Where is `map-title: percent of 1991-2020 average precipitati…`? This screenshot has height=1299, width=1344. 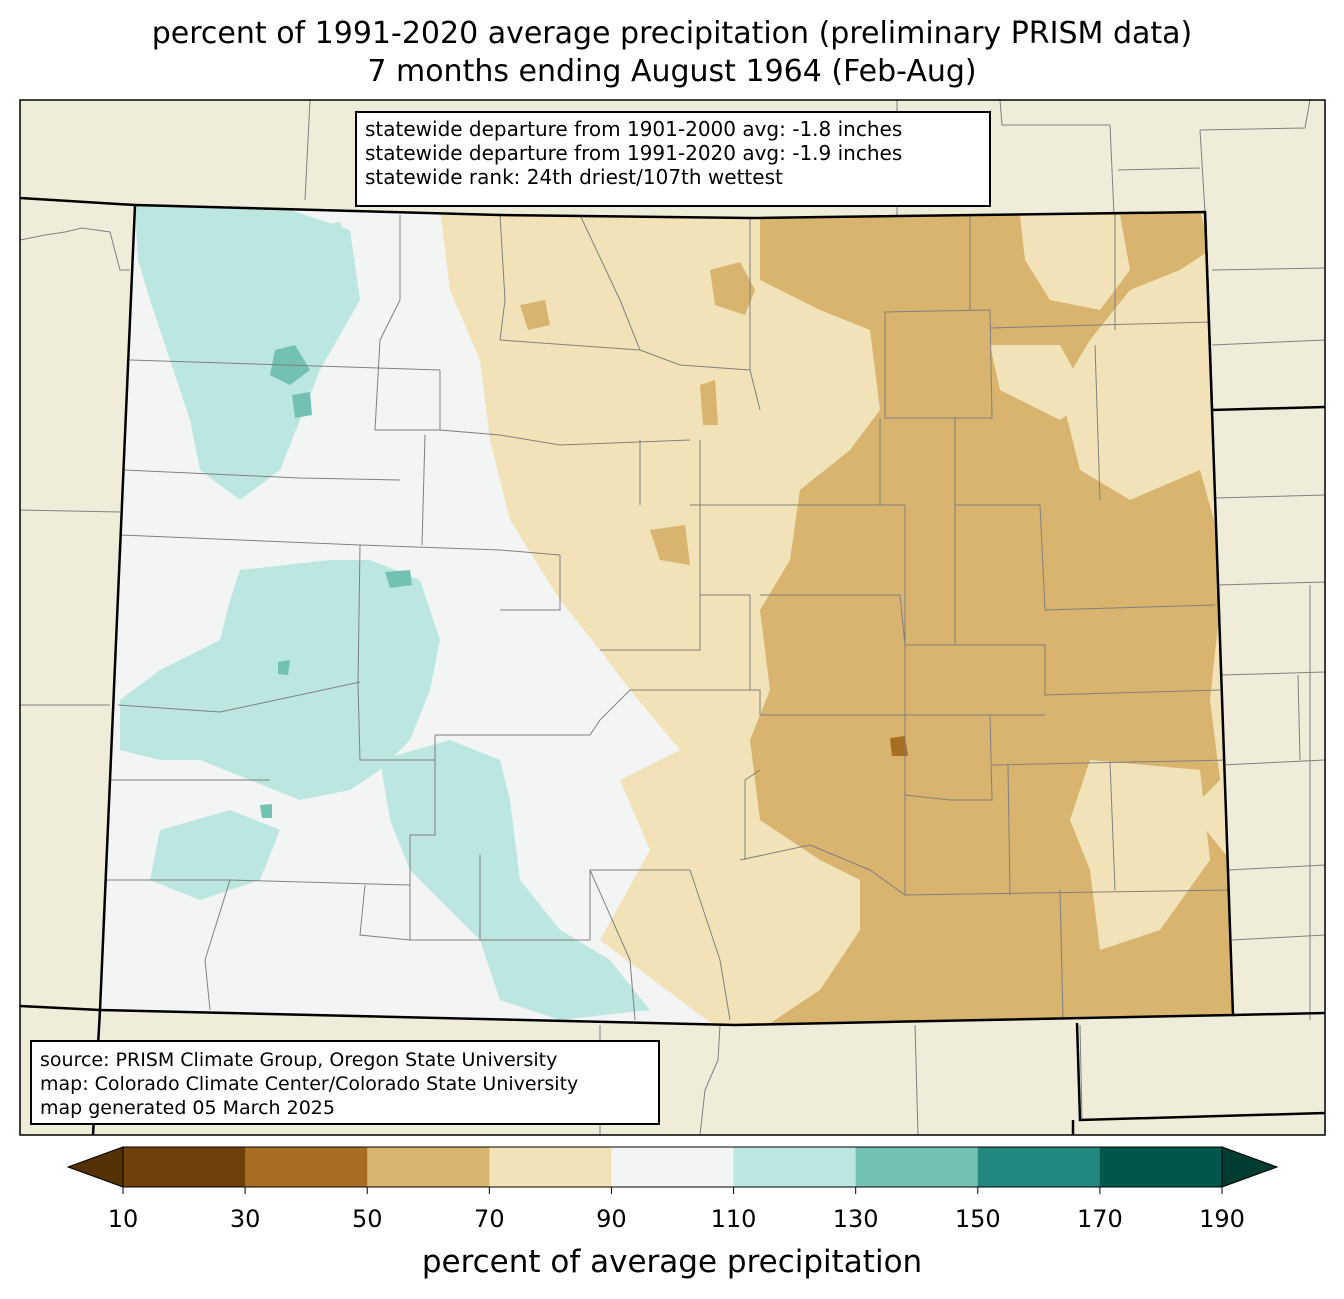 map-title: percent of 1991-2020 average precipitati… is located at coordinates (672, 33).